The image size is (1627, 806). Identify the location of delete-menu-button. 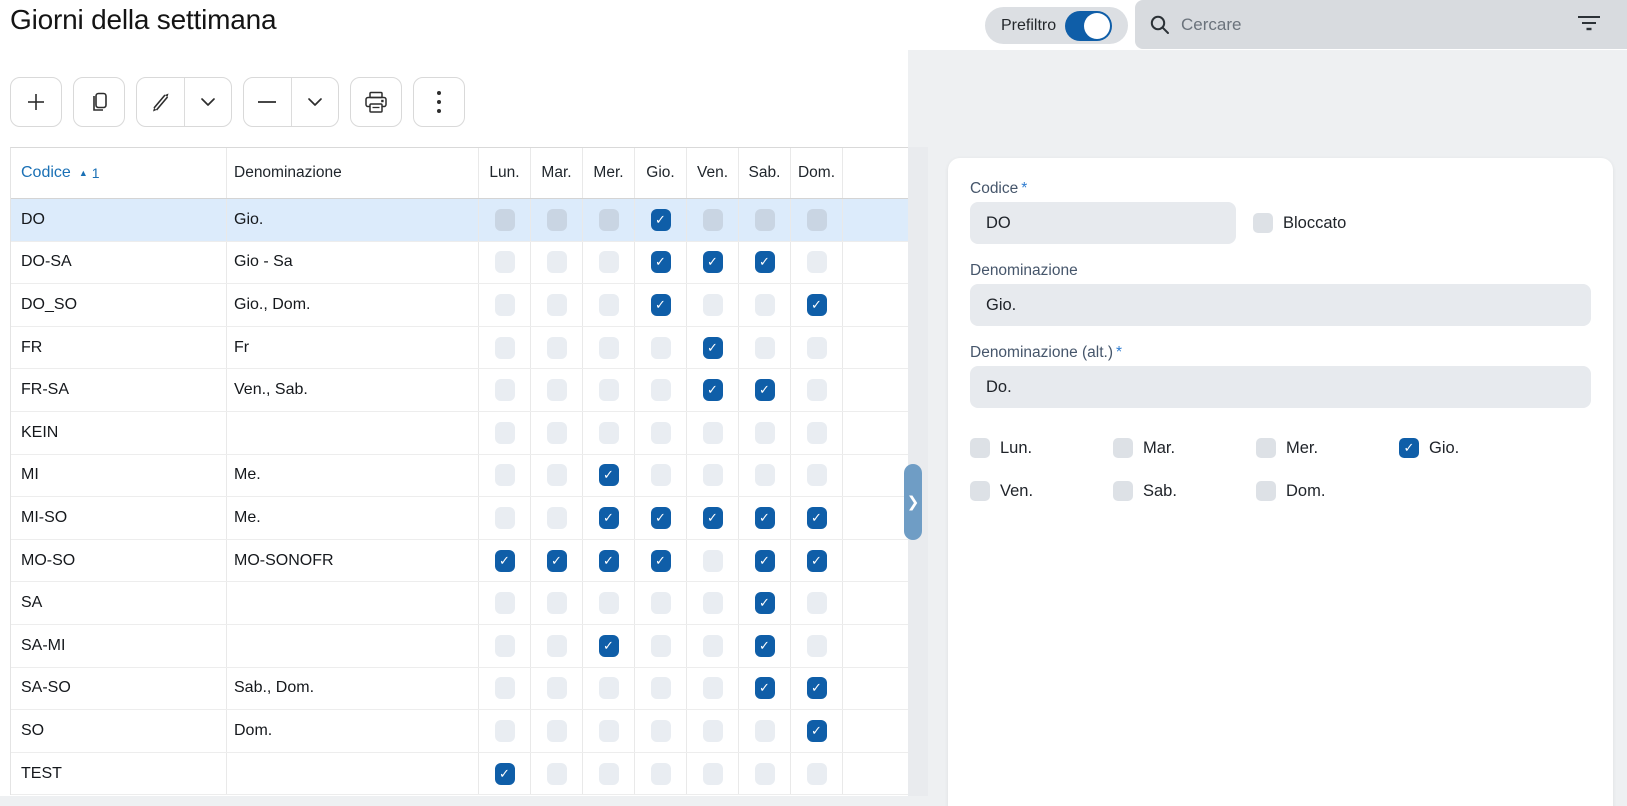
(314, 102).